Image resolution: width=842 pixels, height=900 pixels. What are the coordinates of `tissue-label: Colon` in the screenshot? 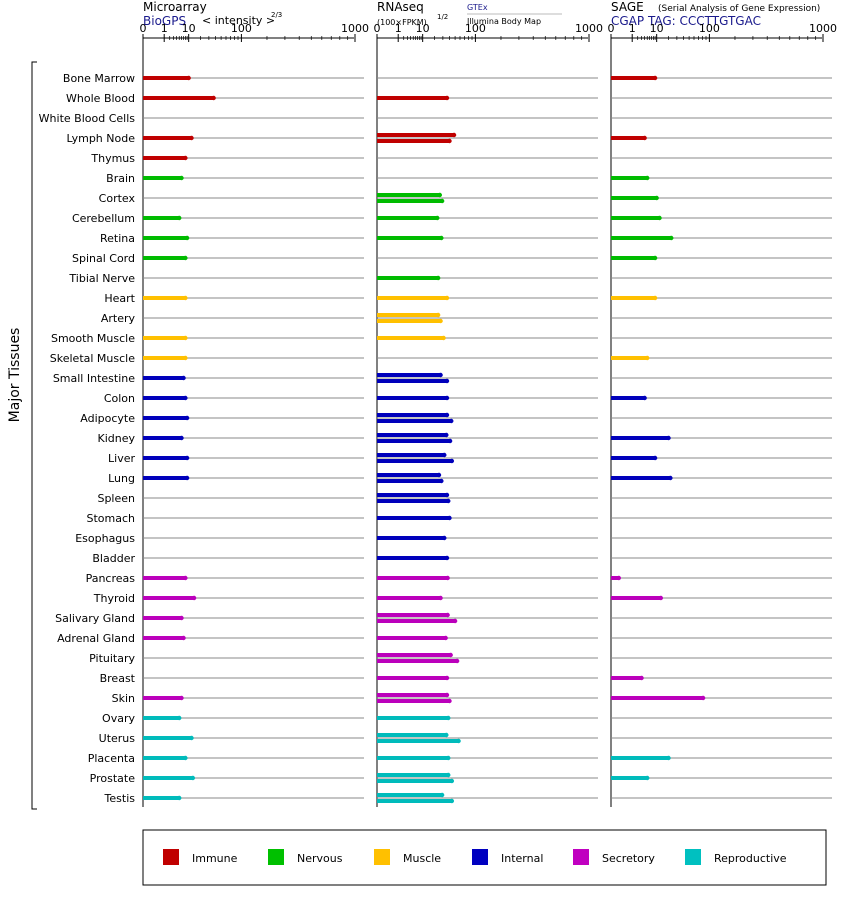 It's located at (119, 398).